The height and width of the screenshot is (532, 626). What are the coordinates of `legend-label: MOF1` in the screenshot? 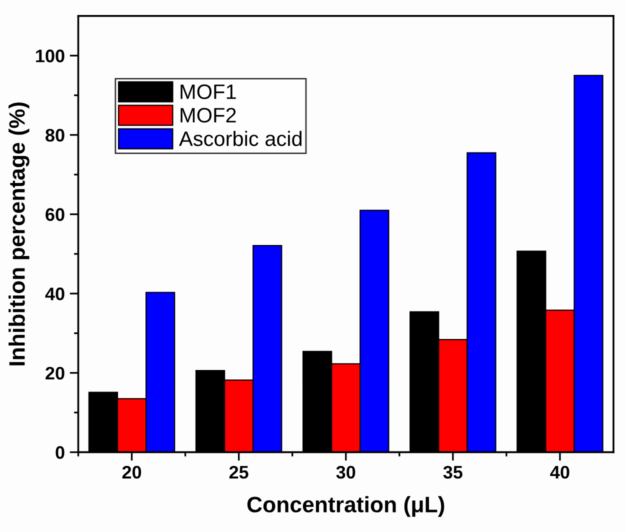 It's located at (208, 92).